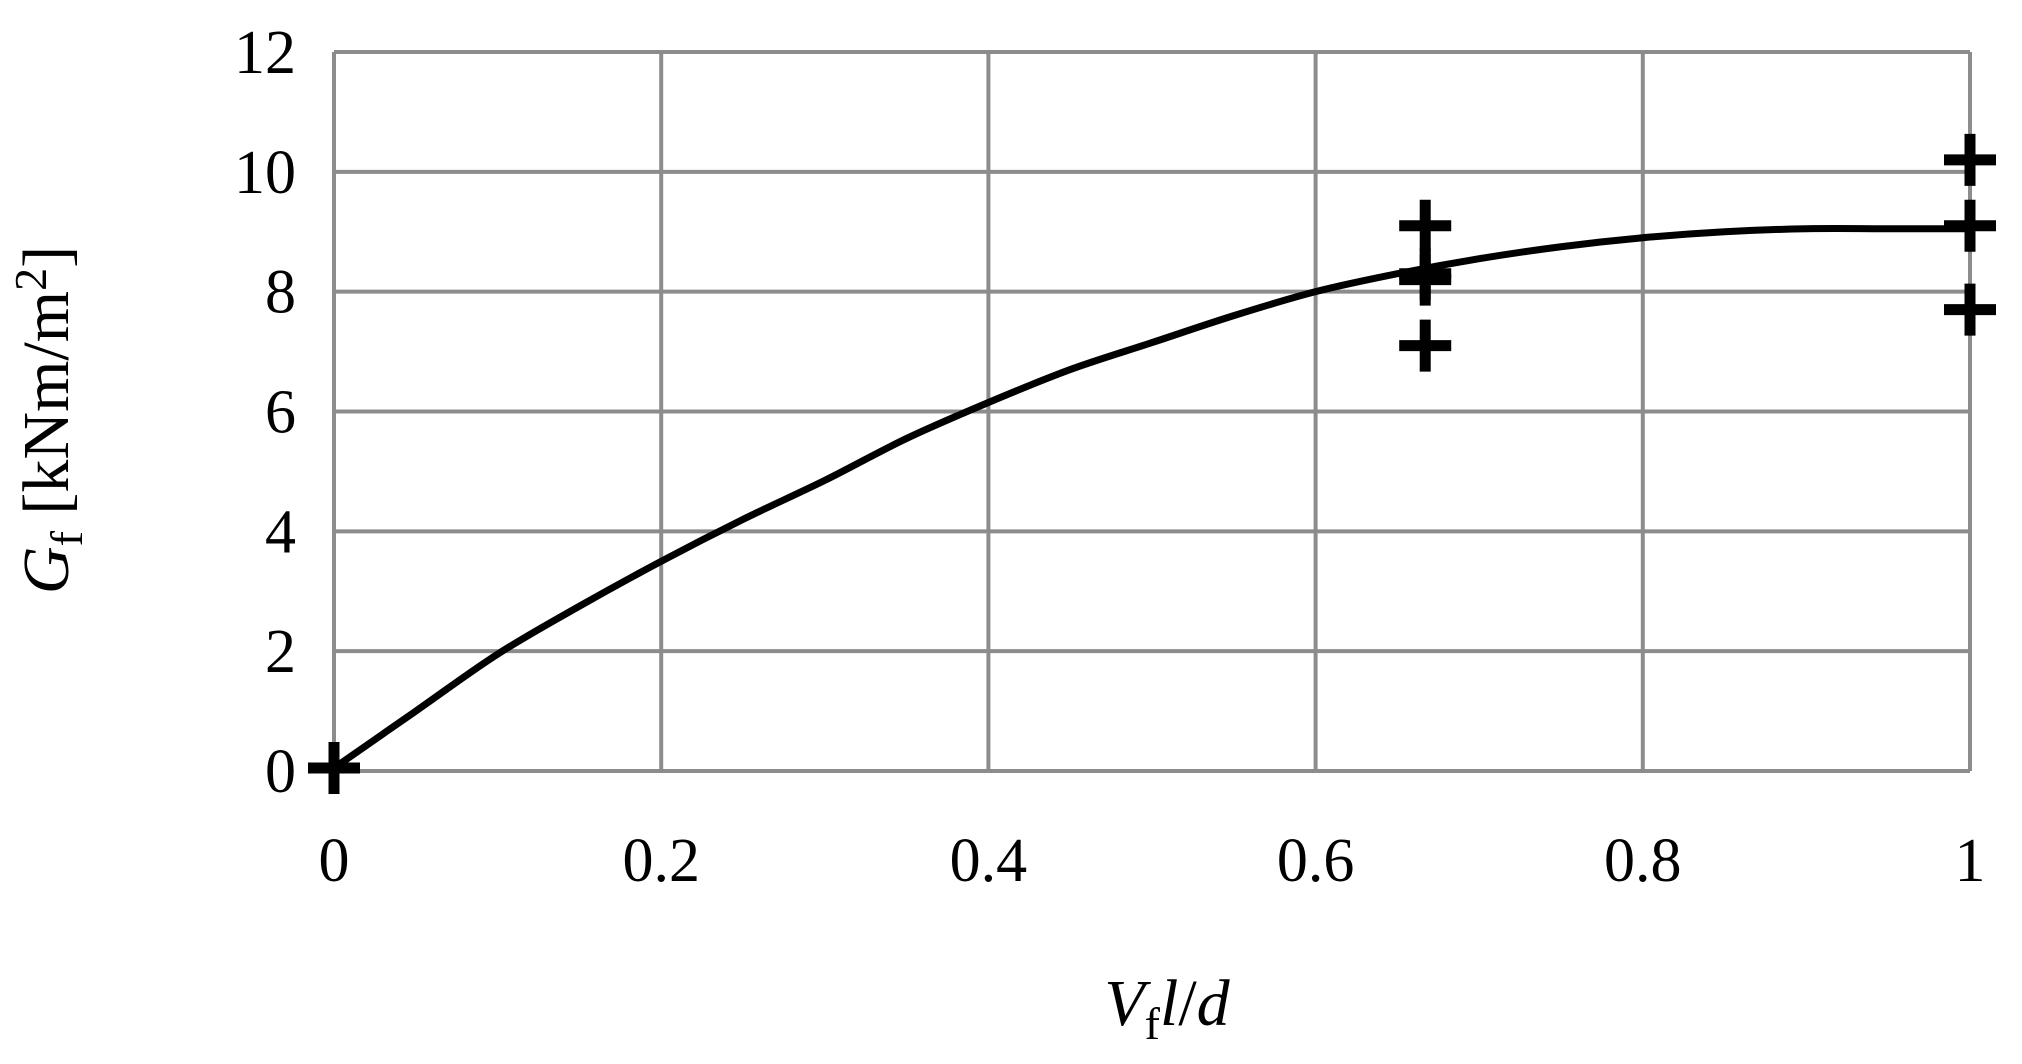 The image size is (2022, 1064). What do you see at coordinates (265, 53) in the screenshot?
I see `y-tick-label: 12` at bounding box center [265, 53].